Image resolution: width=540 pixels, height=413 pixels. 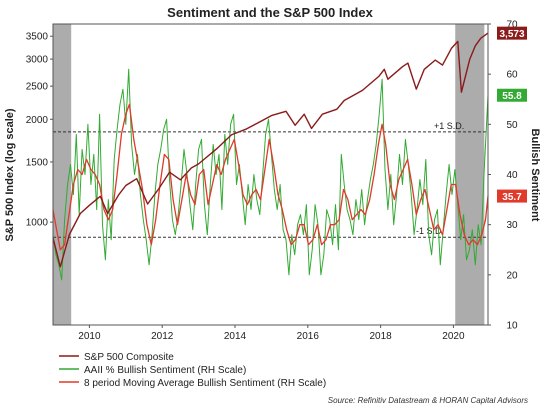 I want to click on y-right-tick-label-3: 40, so click(x=512, y=175).